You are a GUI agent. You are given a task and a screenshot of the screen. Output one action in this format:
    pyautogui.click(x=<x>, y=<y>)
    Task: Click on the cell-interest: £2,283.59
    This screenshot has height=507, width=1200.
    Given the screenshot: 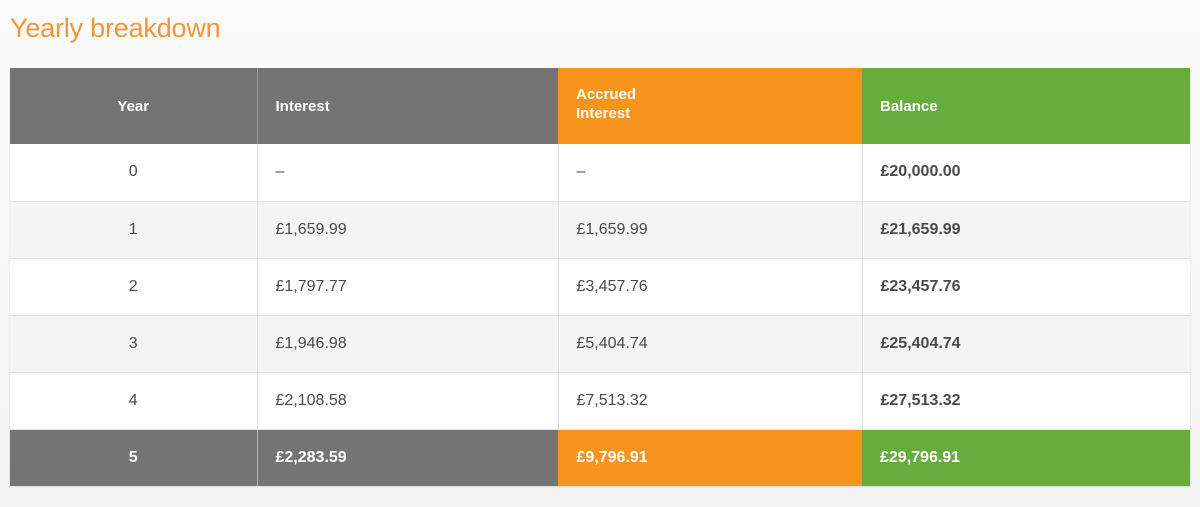 What is the action you would take?
    pyautogui.click(x=408, y=457)
    